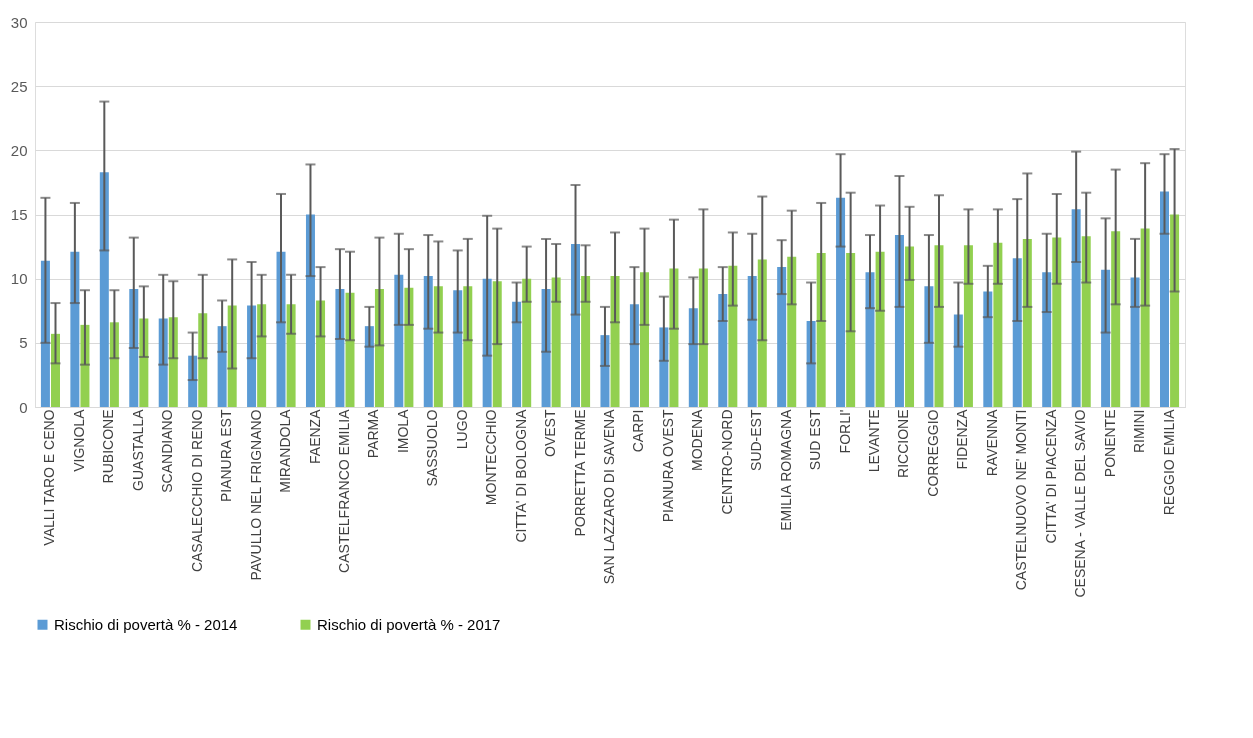 This screenshot has height=738, width=1253. Describe the element at coordinates (19, 86) in the screenshot. I see `y-tick-label: 25` at that location.